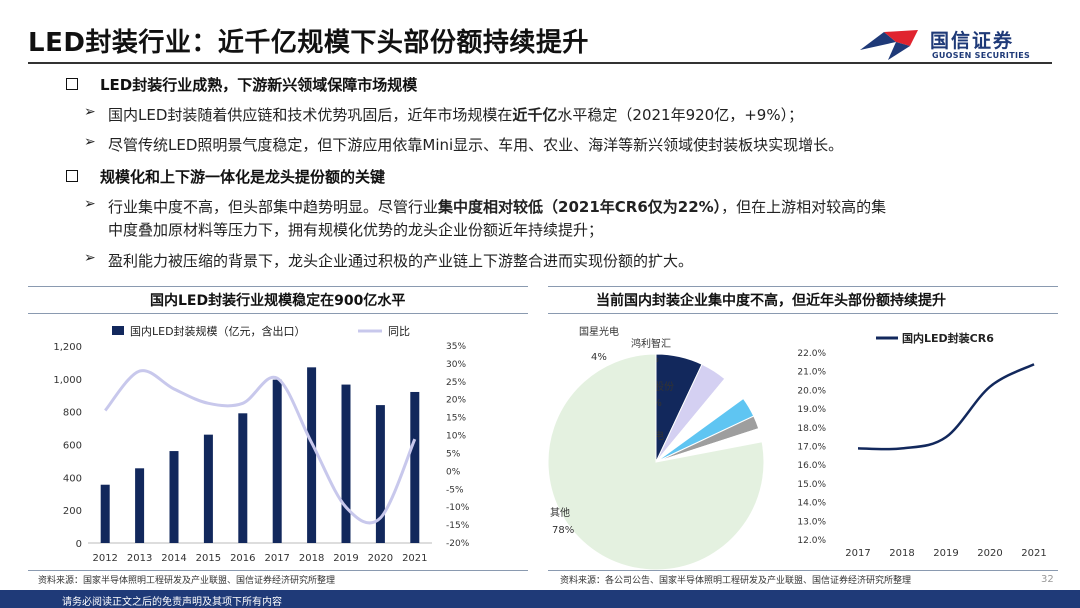 The width and height of the screenshot is (1080, 608). I want to click on x-tick-label: 2012, so click(104, 558).